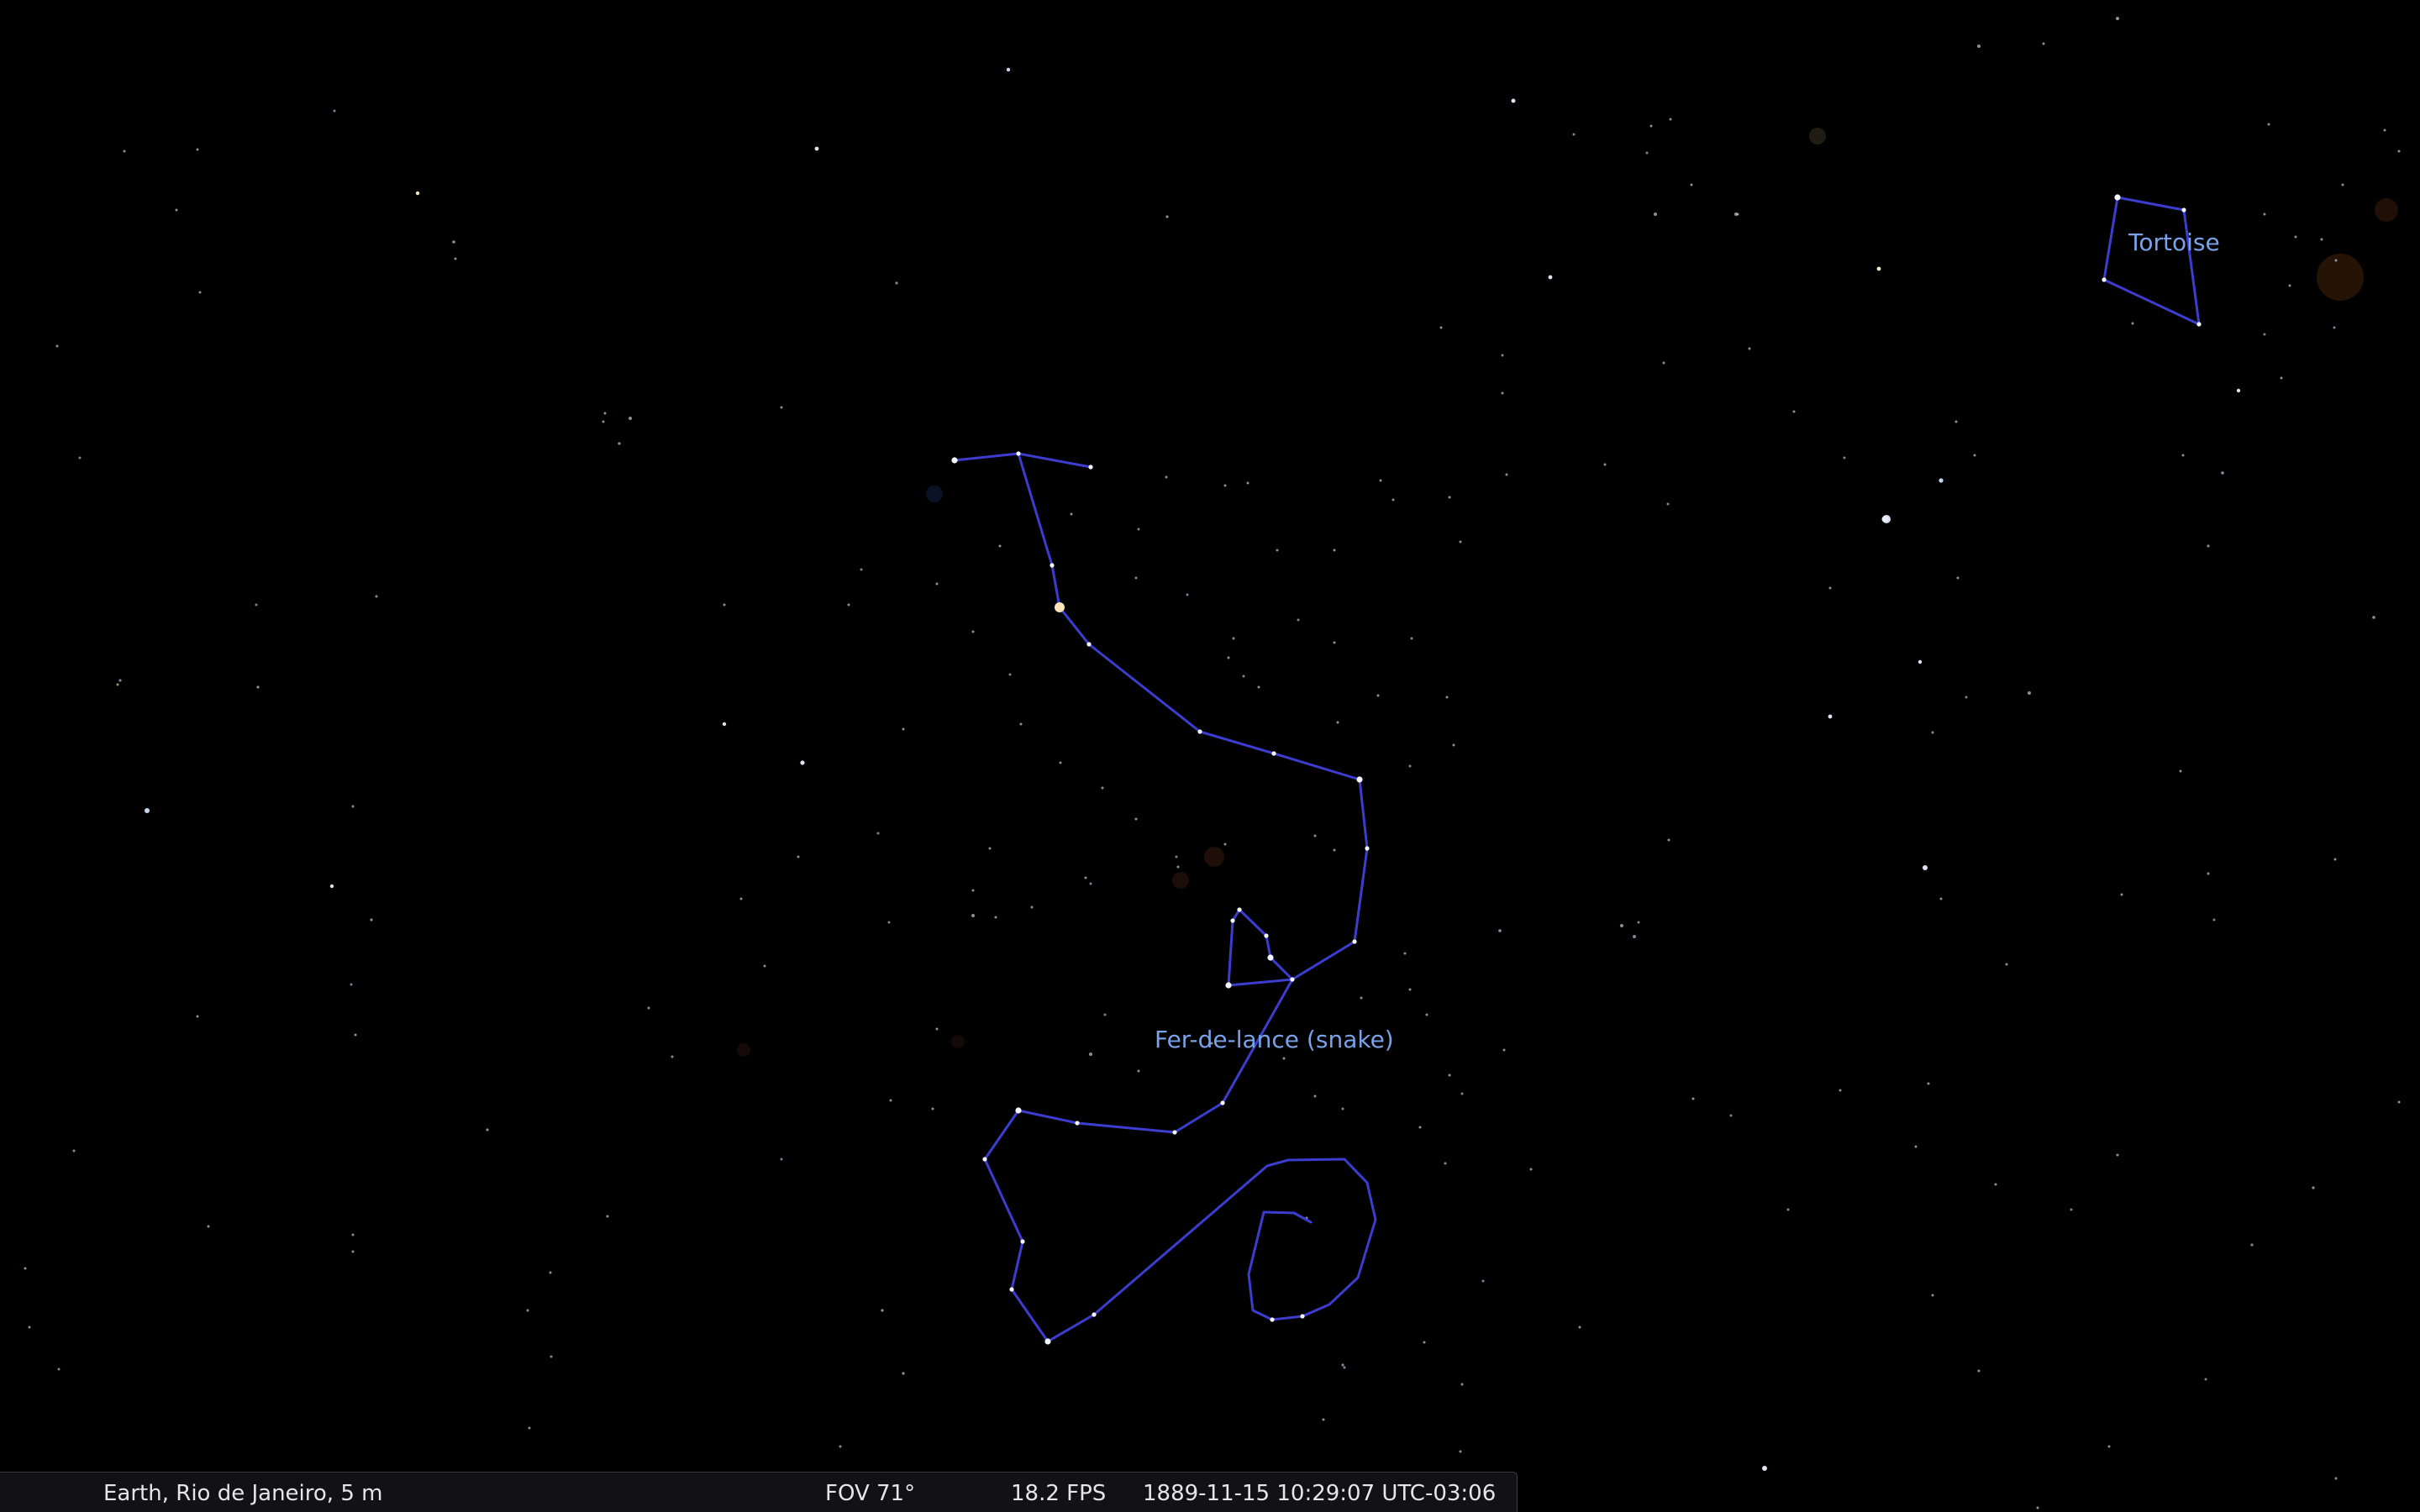  I want to click on status-fov: FOV 71°, so click(870, 1493).